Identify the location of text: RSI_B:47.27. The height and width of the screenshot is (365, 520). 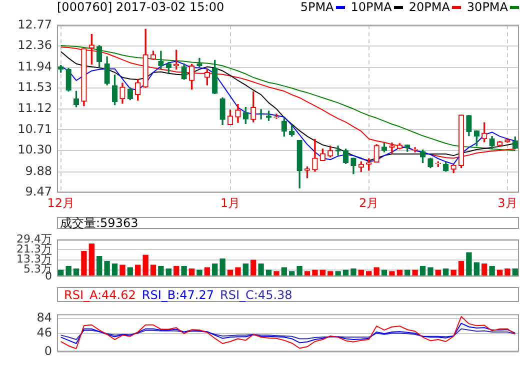
(178, 295).